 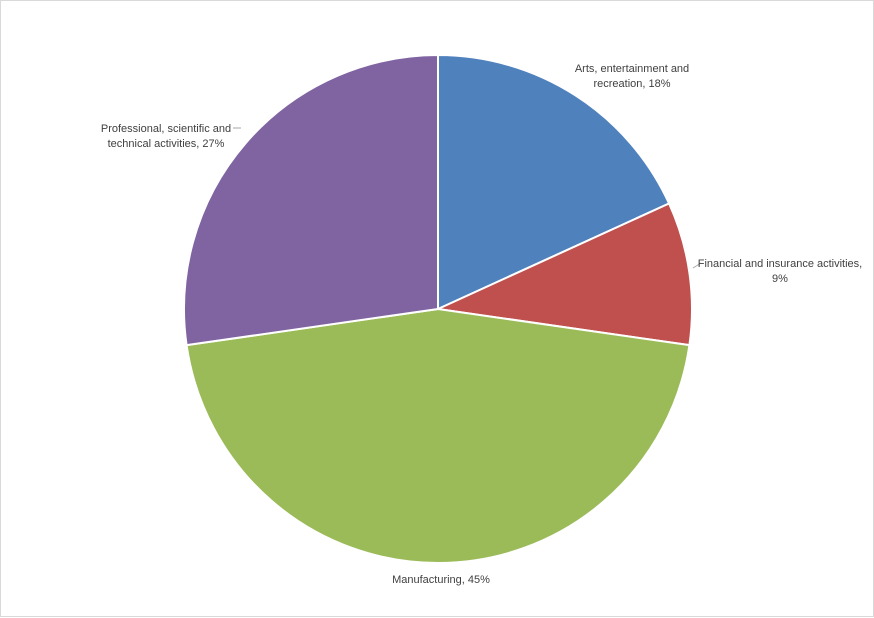 What do you see at coordinates (697, 265) in the screenshot?
I see `leader-line-financial` at bounding box center [697, 265].